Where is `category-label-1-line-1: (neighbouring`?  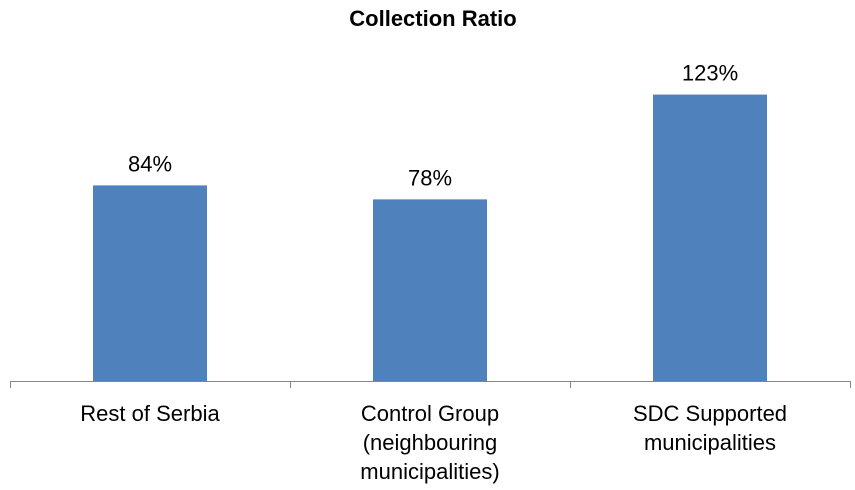 category-label-1-line-1: (neighbouring is located at coordinates (430, 442).